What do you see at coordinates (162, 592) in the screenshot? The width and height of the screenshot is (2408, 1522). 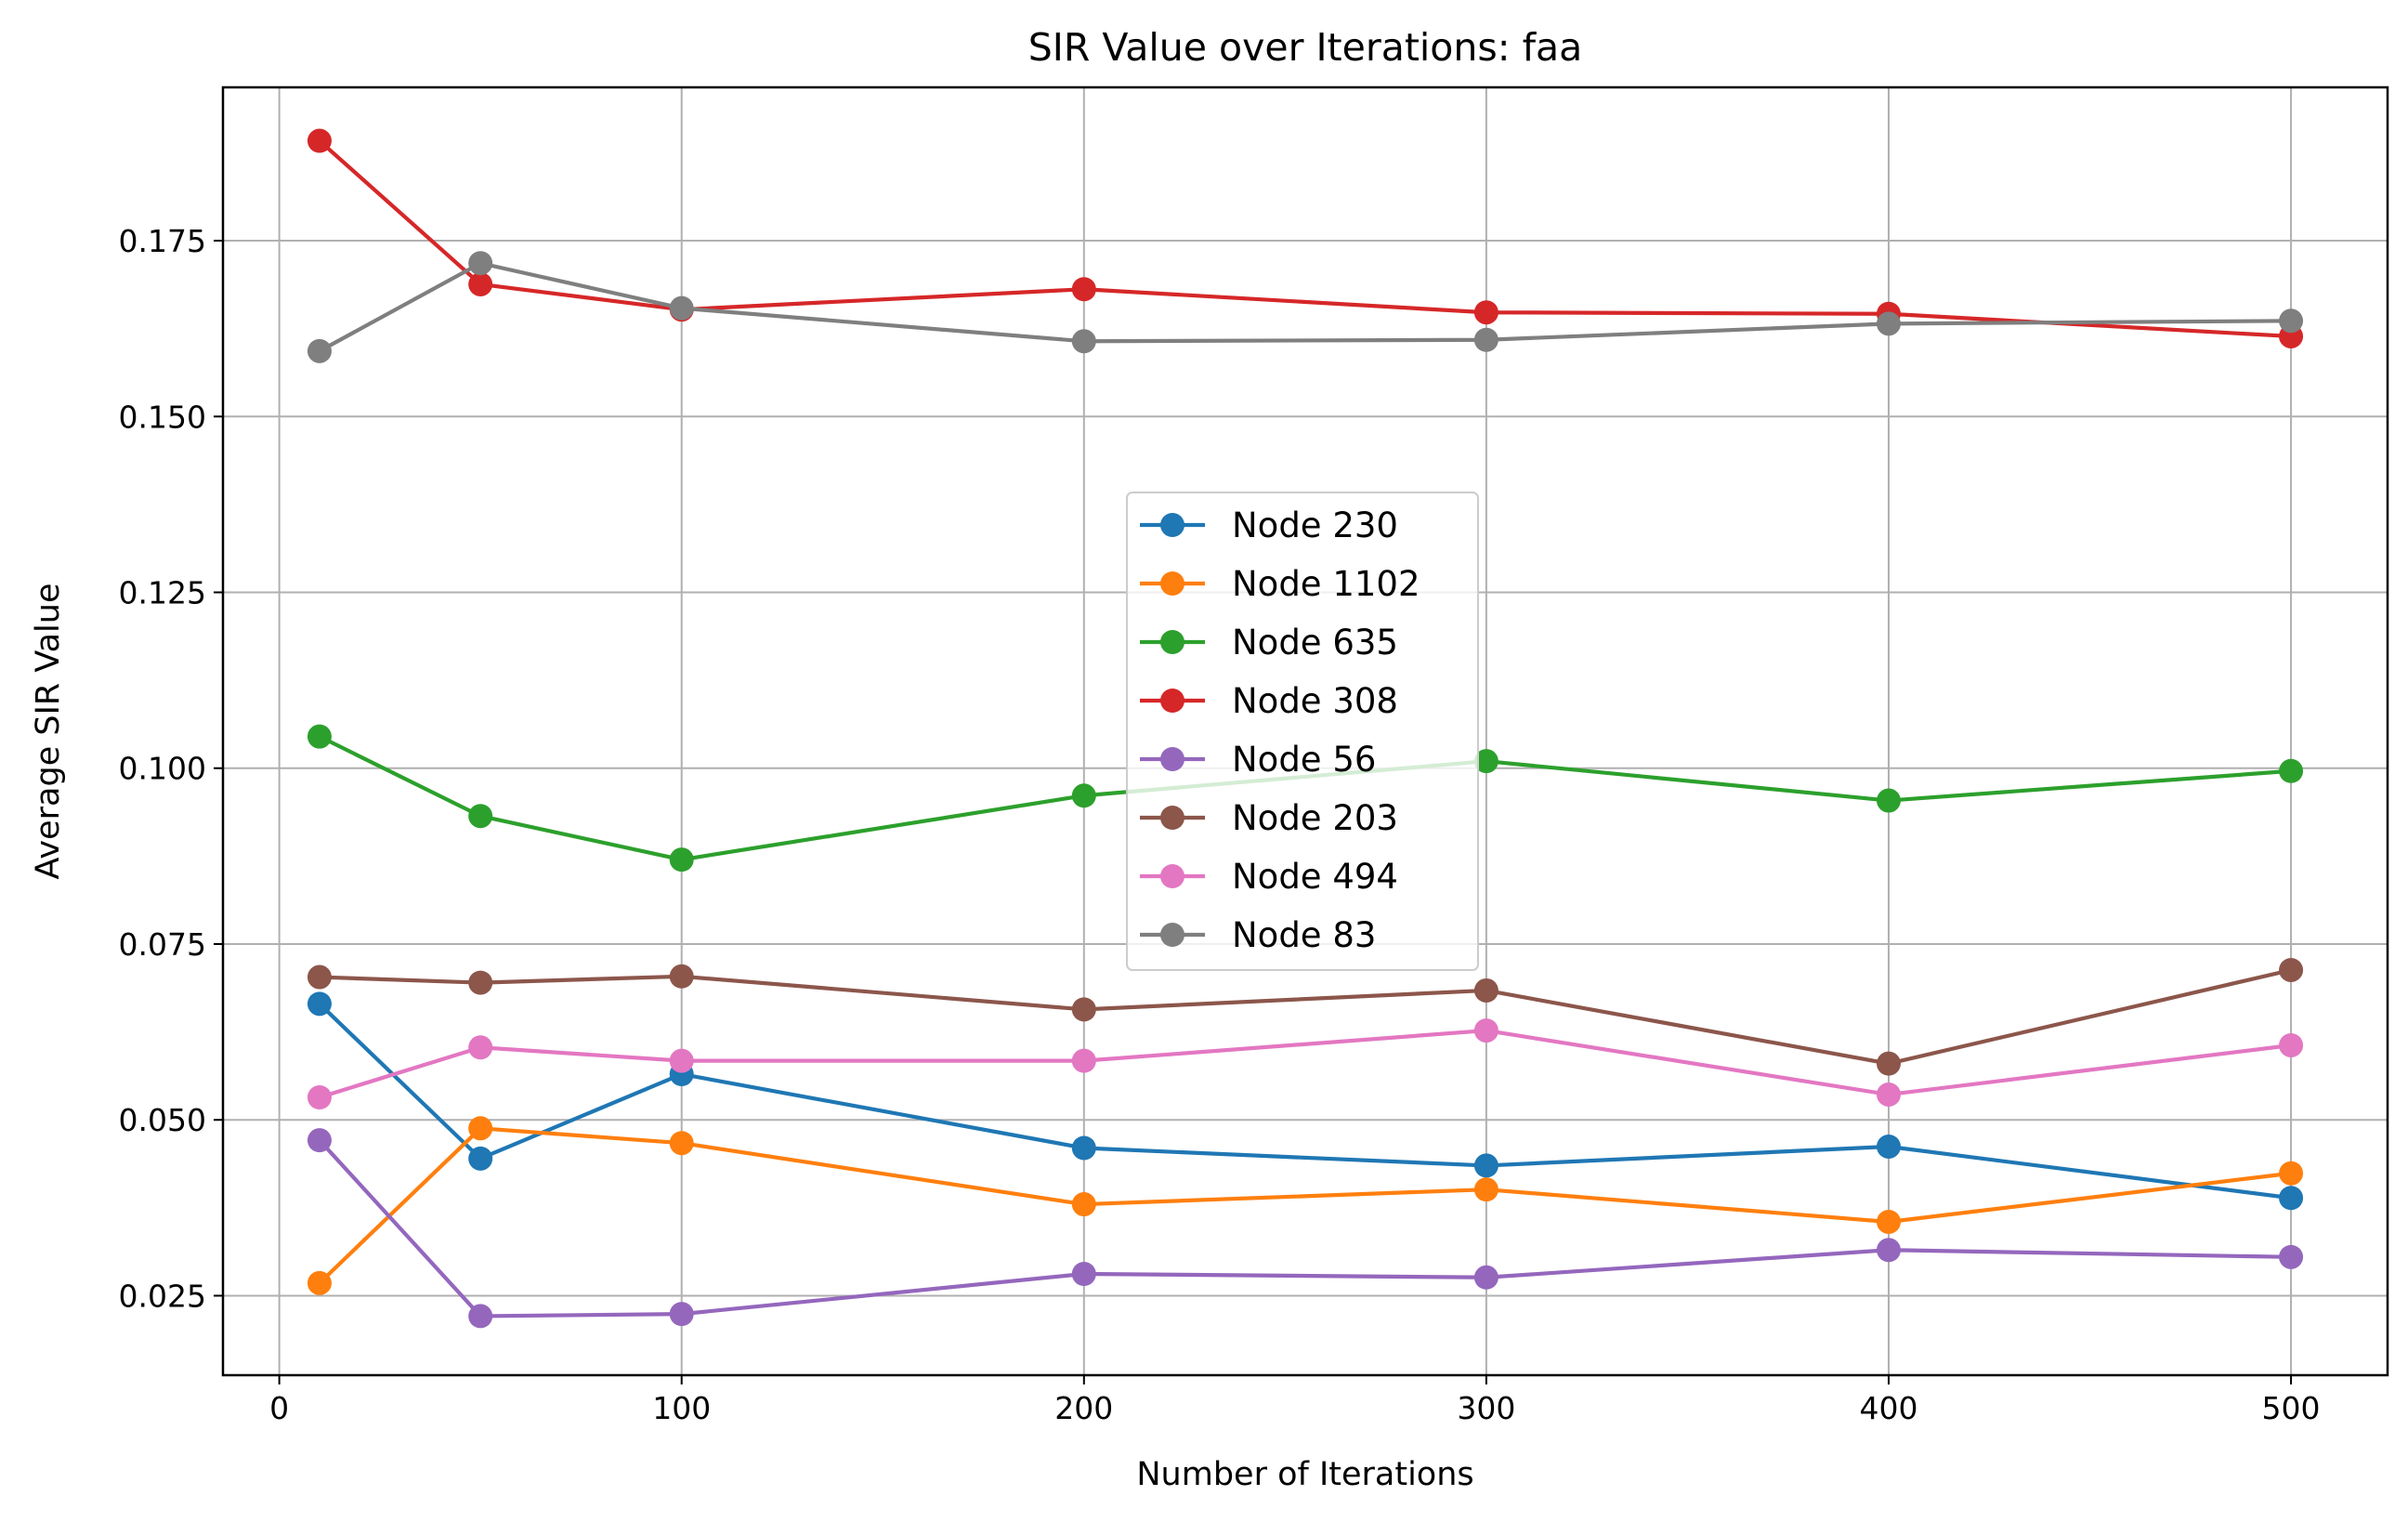 I see `y-tick-label: 0.125` at bounding box center [162, 592].